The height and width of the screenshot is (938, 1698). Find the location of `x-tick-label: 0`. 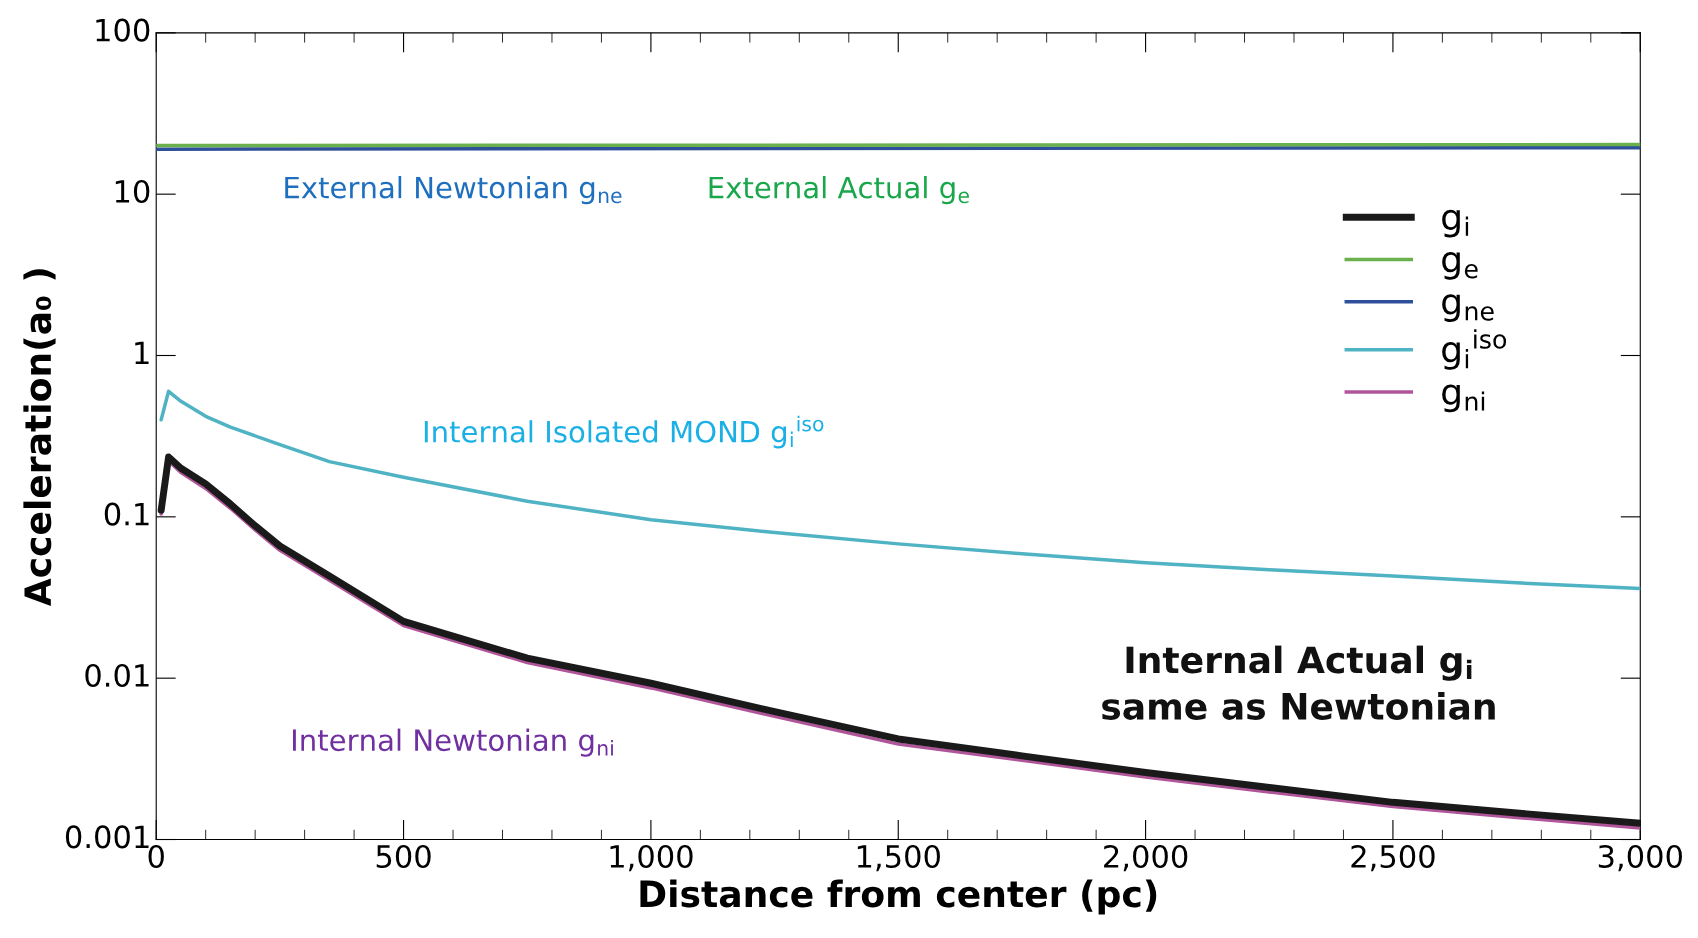

x-tick-label: 0 is located at coordinates (156, 856).